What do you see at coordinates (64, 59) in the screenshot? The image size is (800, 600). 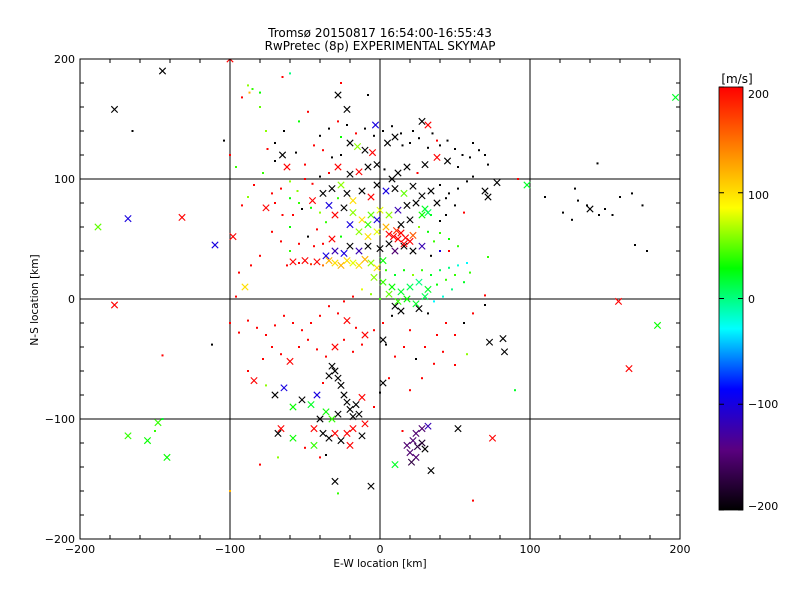 I see `y-tick-label: 200` at bounding box center [64, 59].